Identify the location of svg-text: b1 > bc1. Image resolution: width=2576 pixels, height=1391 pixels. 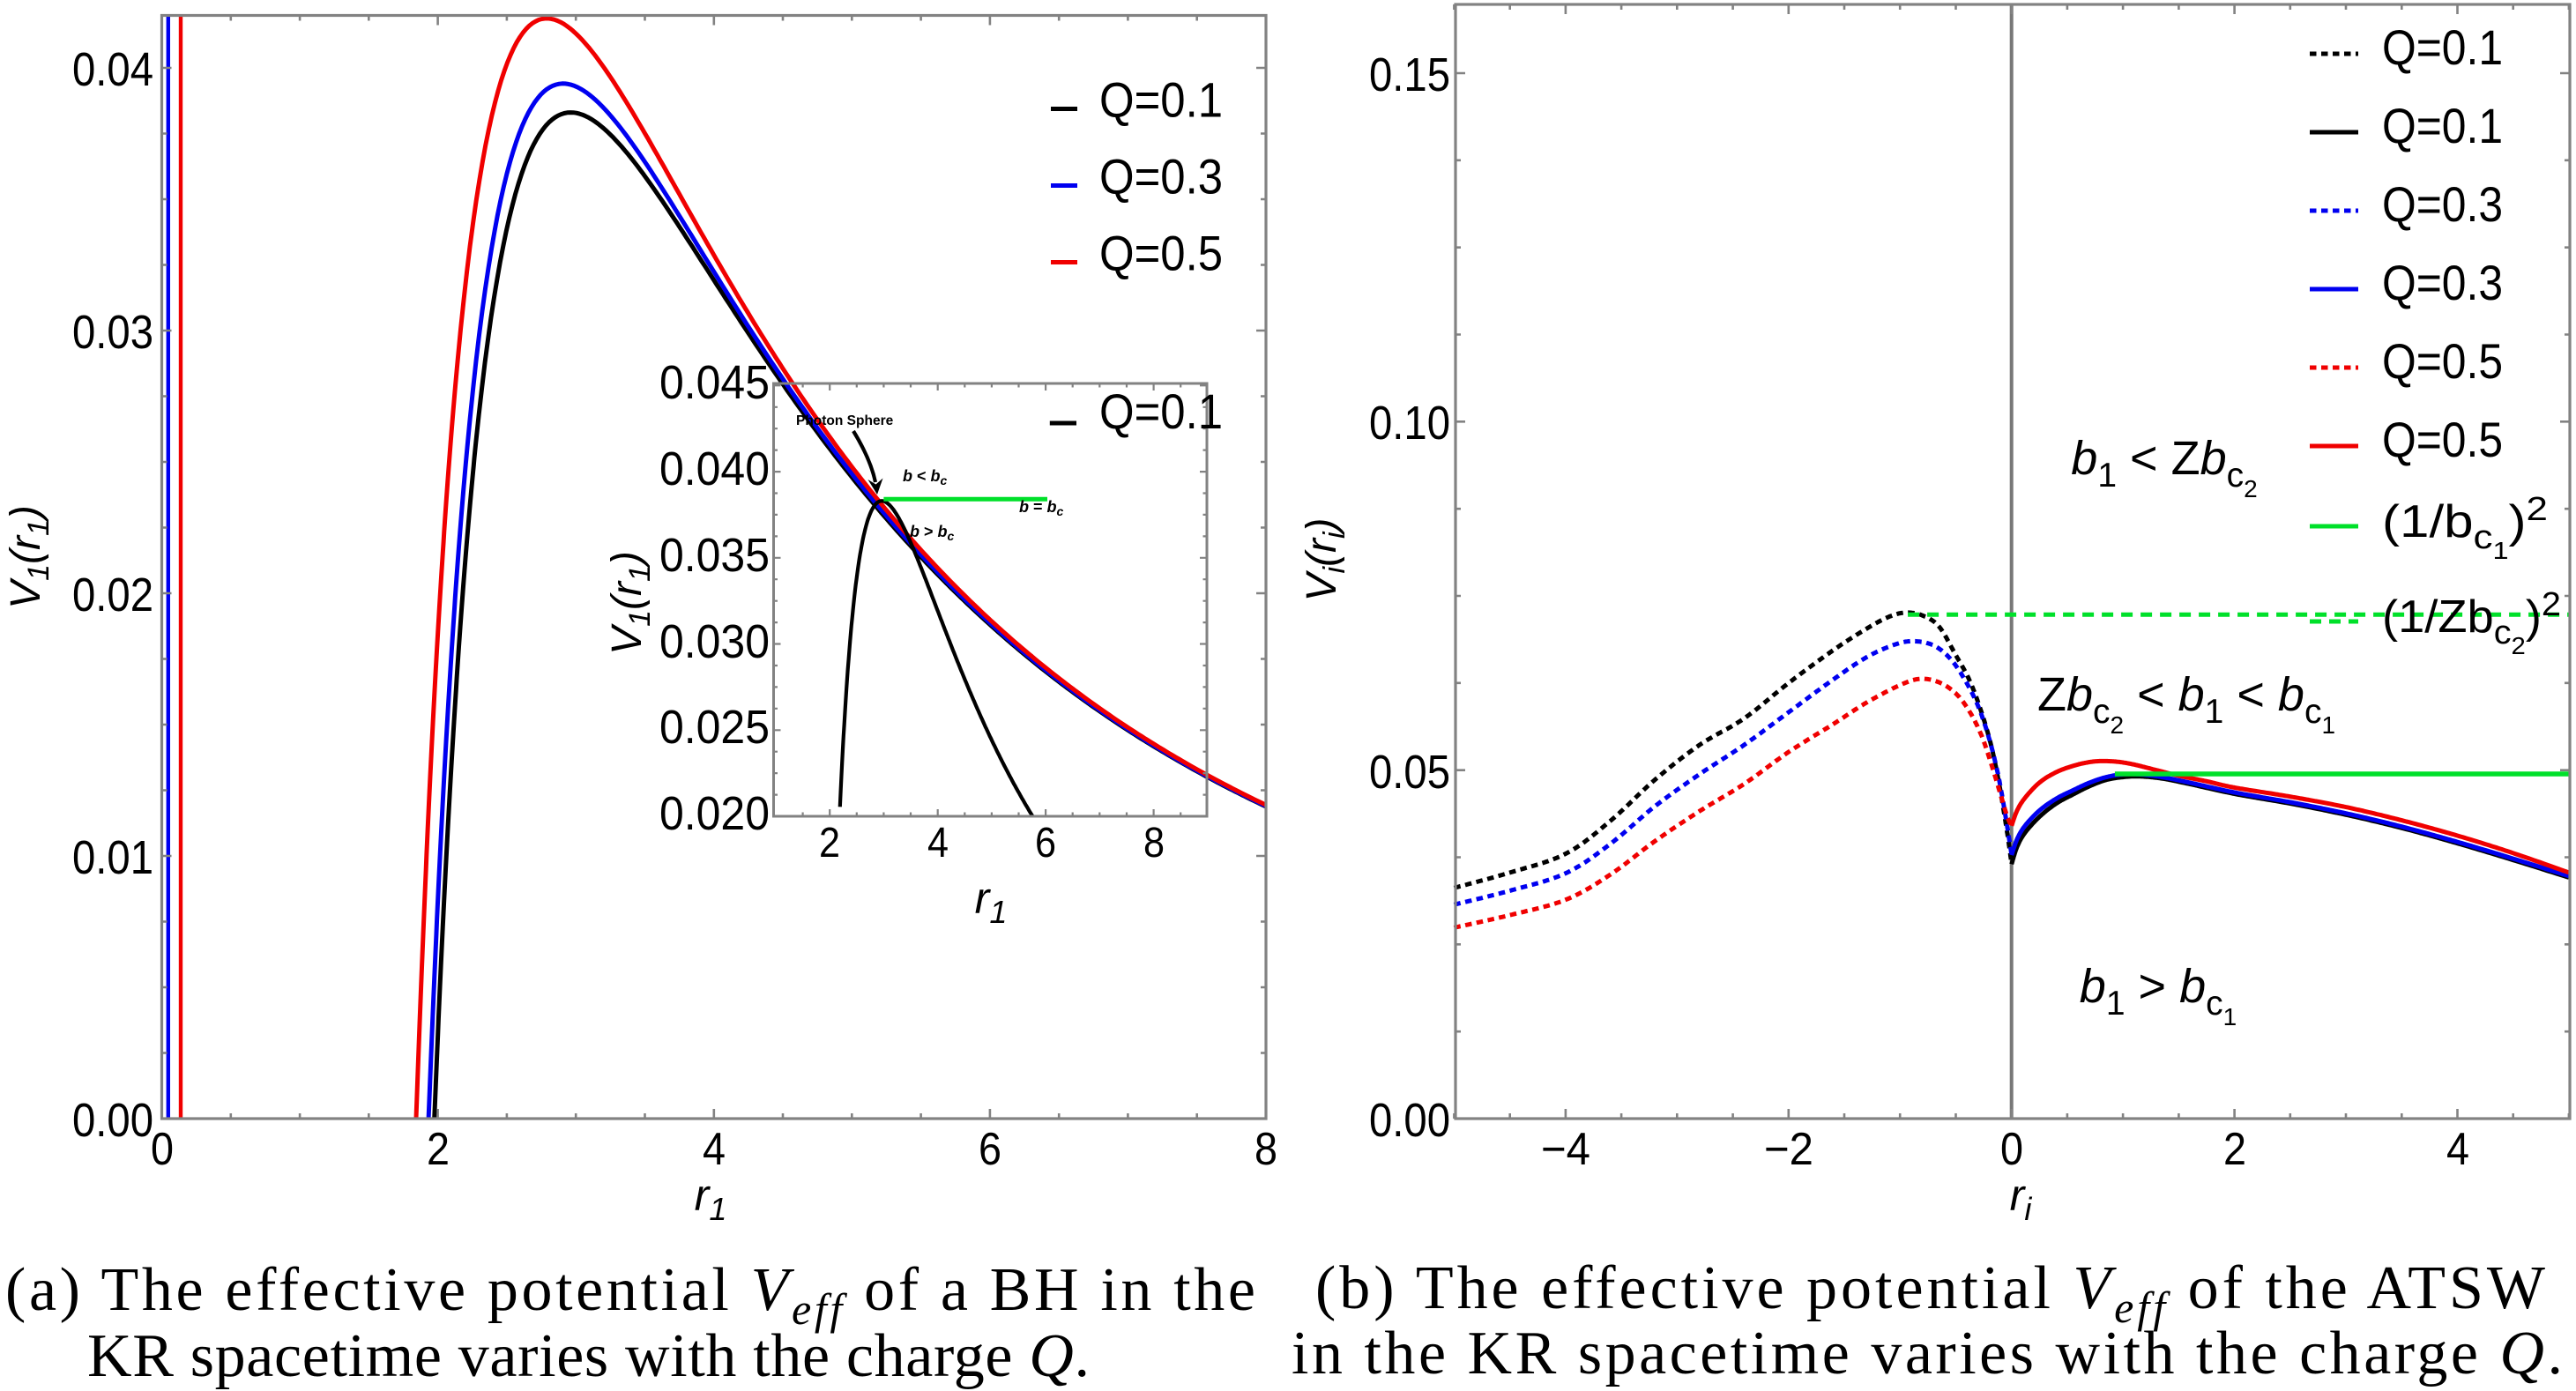
(2159, 995).